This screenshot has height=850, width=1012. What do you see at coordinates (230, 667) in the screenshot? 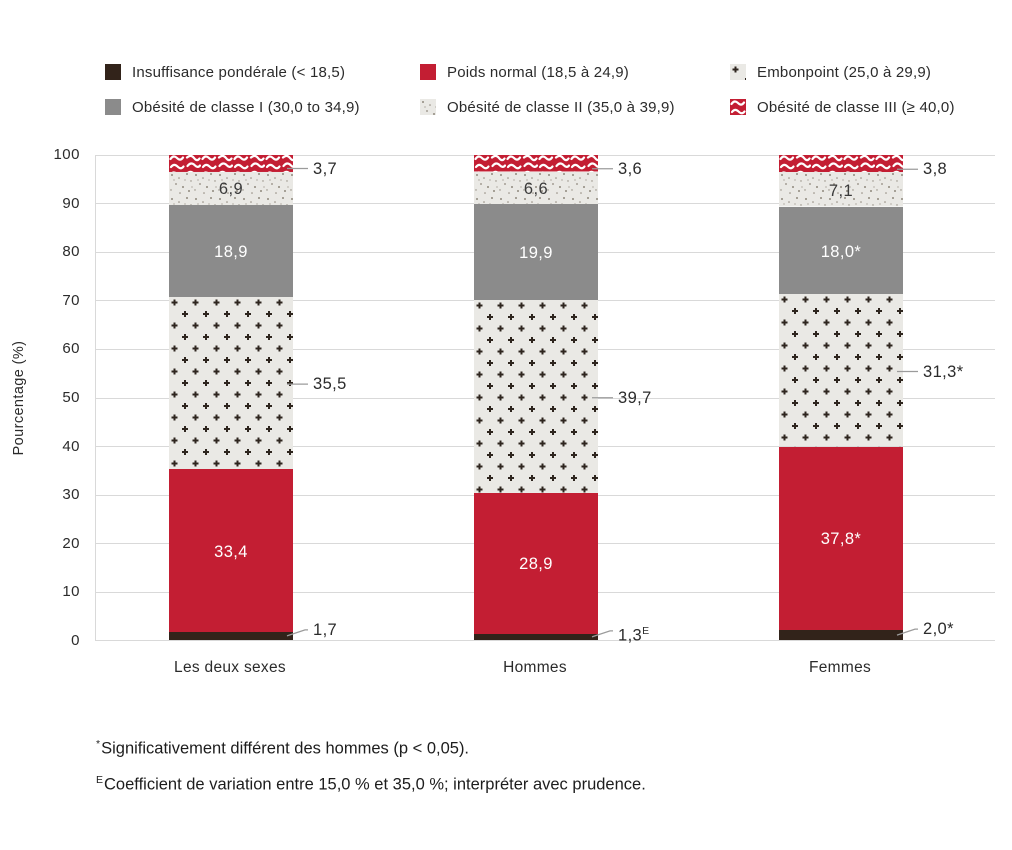
I see `x-category-label-0: Les deux sexes` at bounding box center [230, 667].